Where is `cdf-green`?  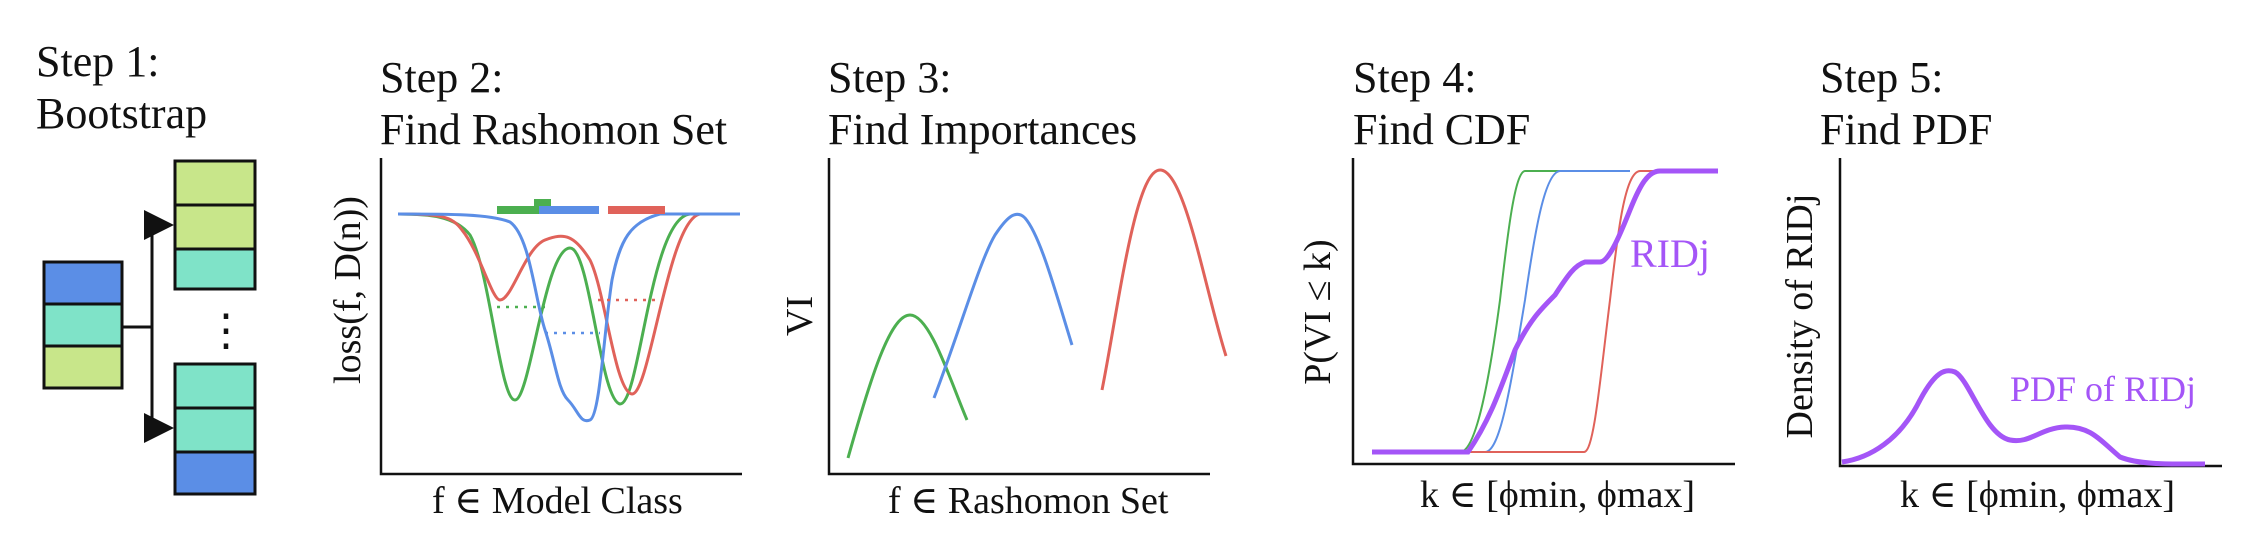 cdf-green is located at coordinates (1496, 311).